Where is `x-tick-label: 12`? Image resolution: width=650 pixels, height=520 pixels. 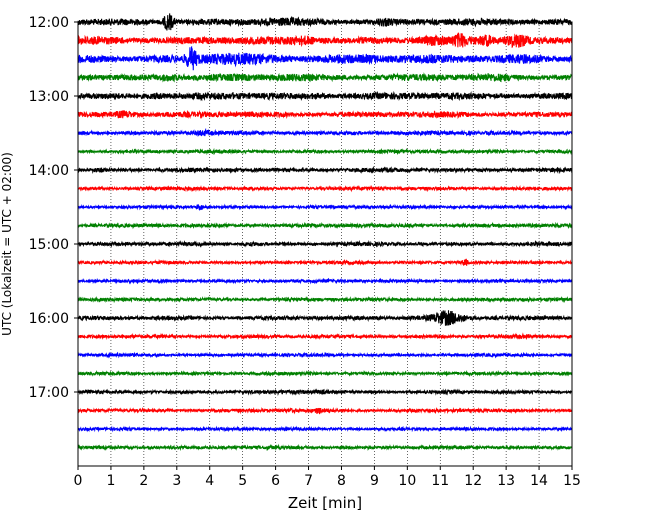
x-tick-label: 12 is located at coordinates (473, 481).